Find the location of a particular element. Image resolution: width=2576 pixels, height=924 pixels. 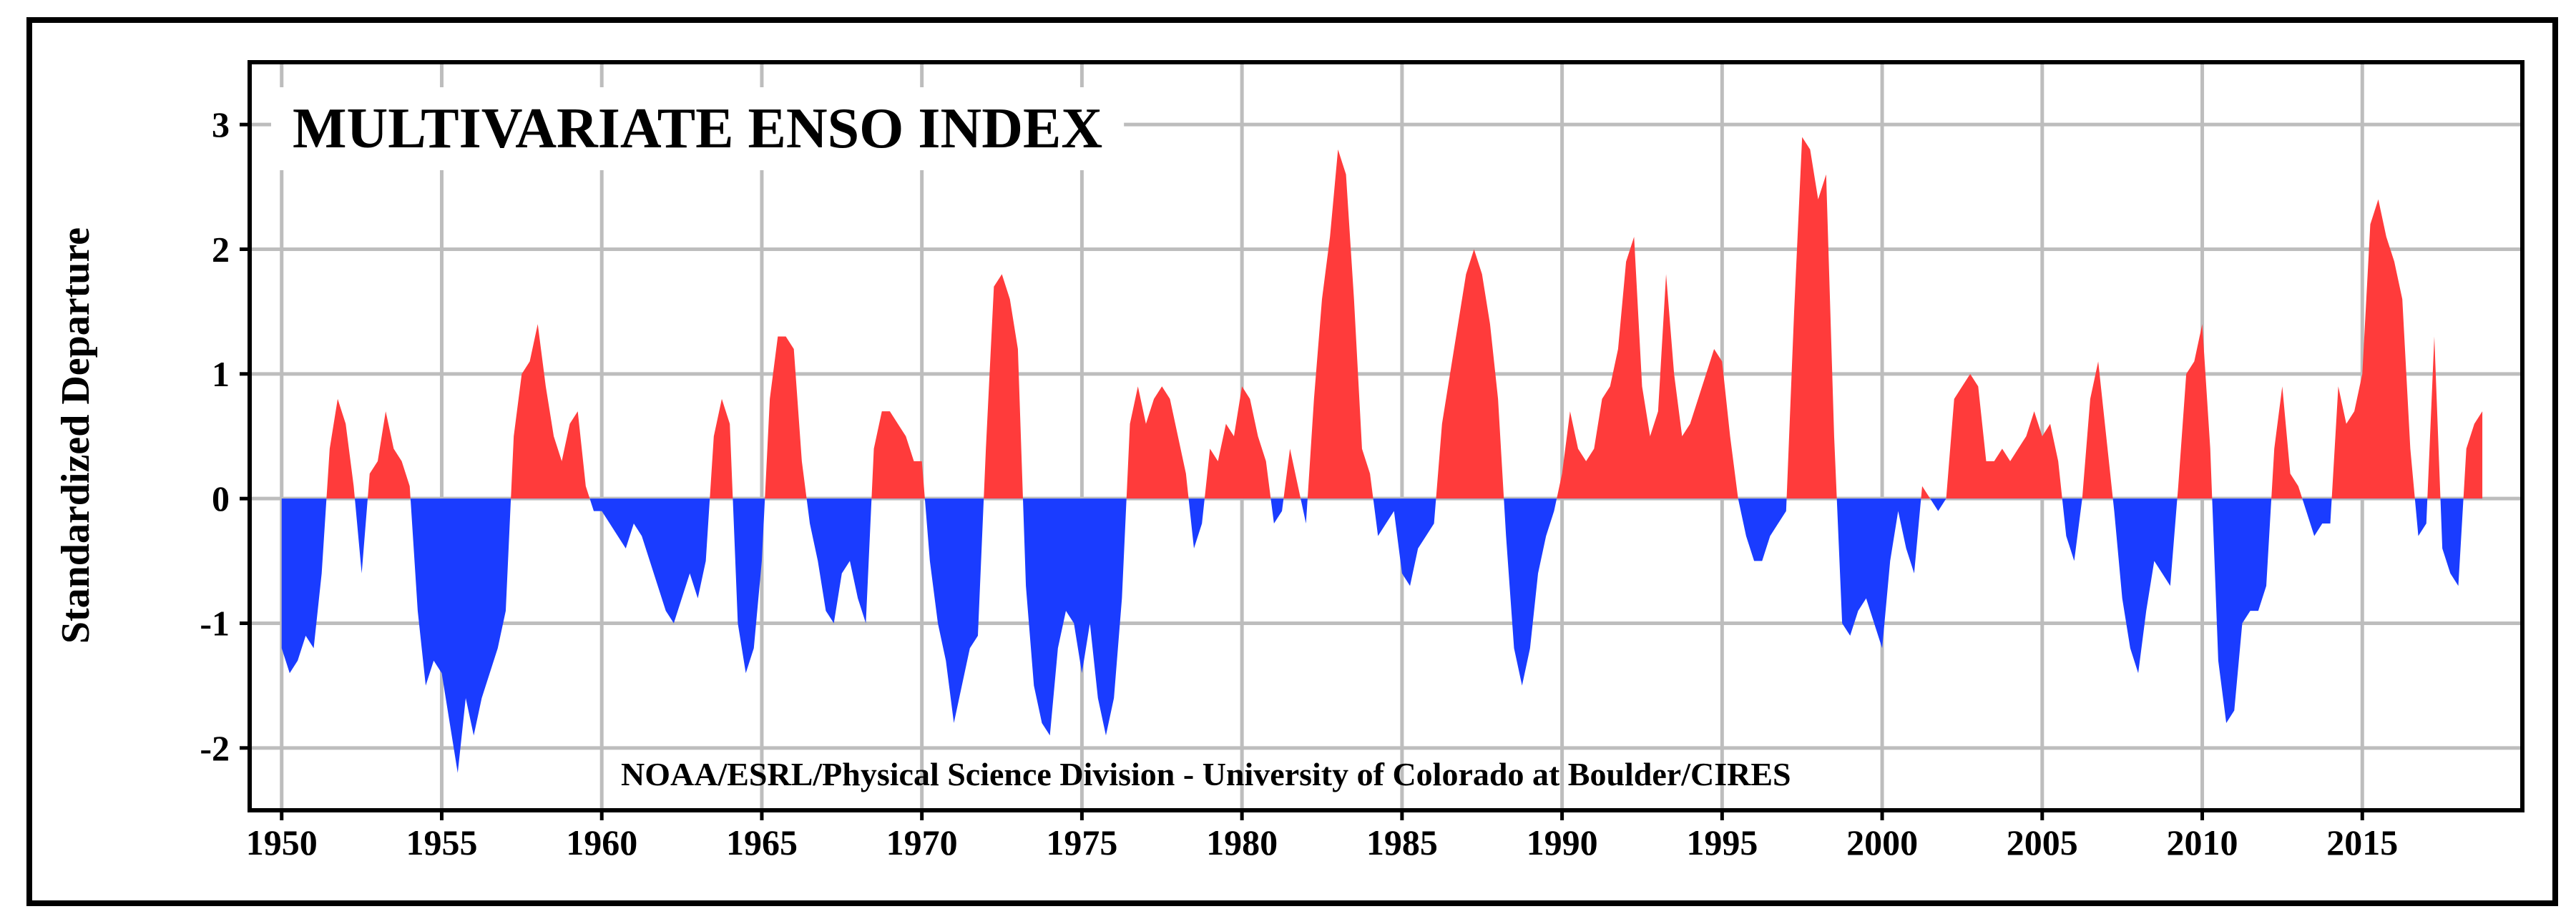

x-tick-label: 1970 is located at coordinates (922, 842).